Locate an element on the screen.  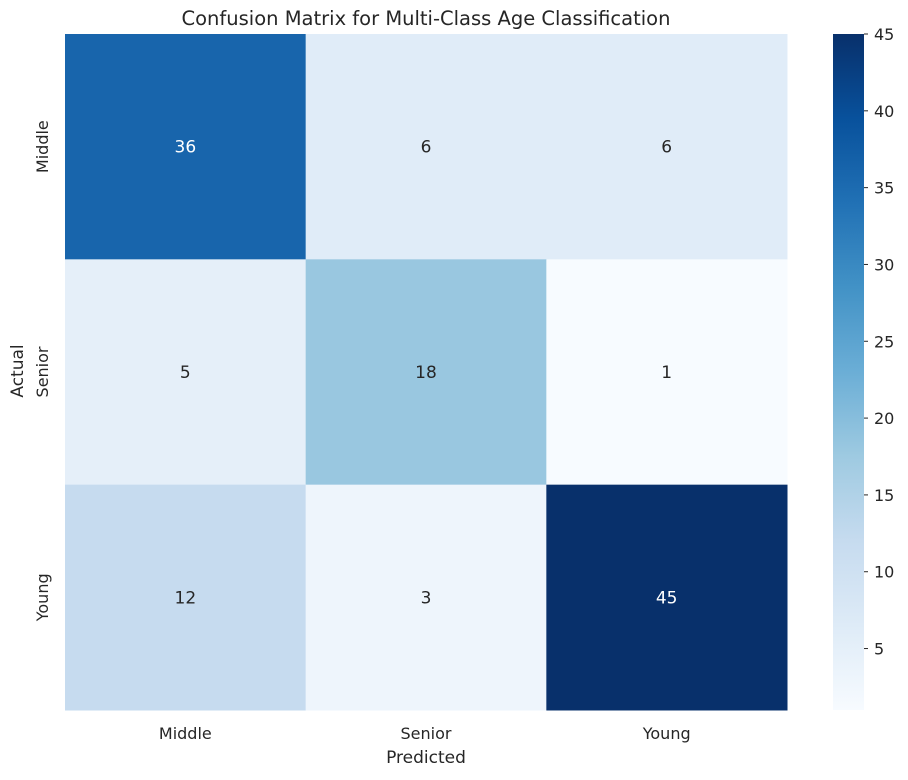
cell-value-2-2: 45 is located at coordinates (667, 598).